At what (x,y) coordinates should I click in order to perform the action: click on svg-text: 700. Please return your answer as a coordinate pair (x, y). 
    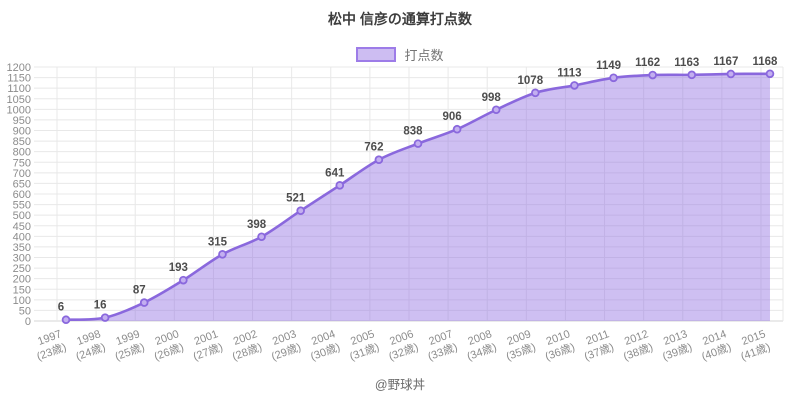
    Looking at the image, I should click on (22, 174).